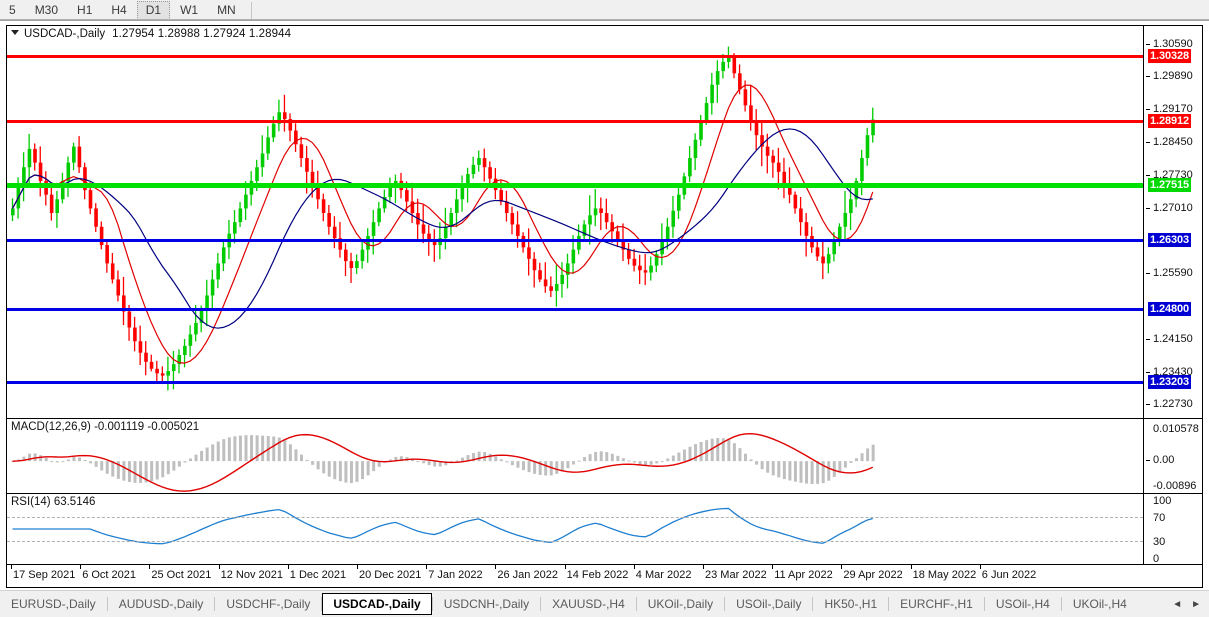 The width and height of the screenshot is (1209, 617). I want to click on toolbar-separator, so click(251, 10).